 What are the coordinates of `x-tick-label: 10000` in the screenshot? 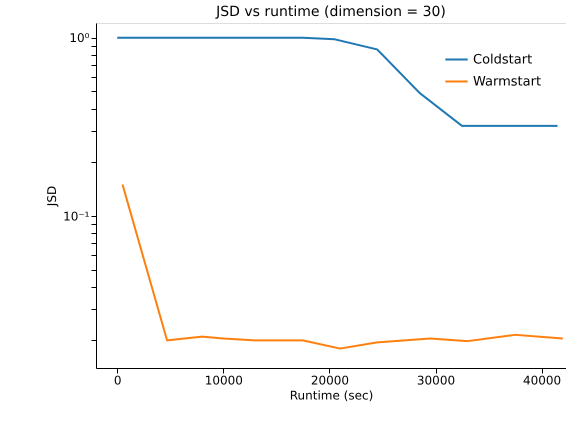 It's located at (223, 381).